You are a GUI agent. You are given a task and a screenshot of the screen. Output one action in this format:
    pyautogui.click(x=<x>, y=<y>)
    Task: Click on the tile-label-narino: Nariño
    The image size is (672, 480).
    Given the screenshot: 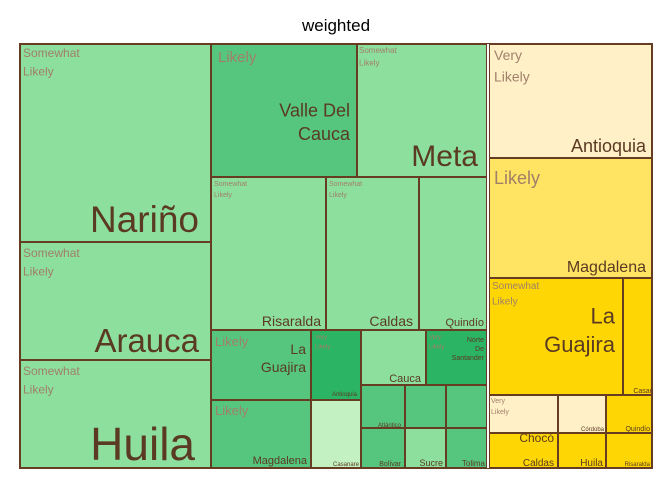 What is the action you would take?
    pyautogui.click(x=144, y=219)
    